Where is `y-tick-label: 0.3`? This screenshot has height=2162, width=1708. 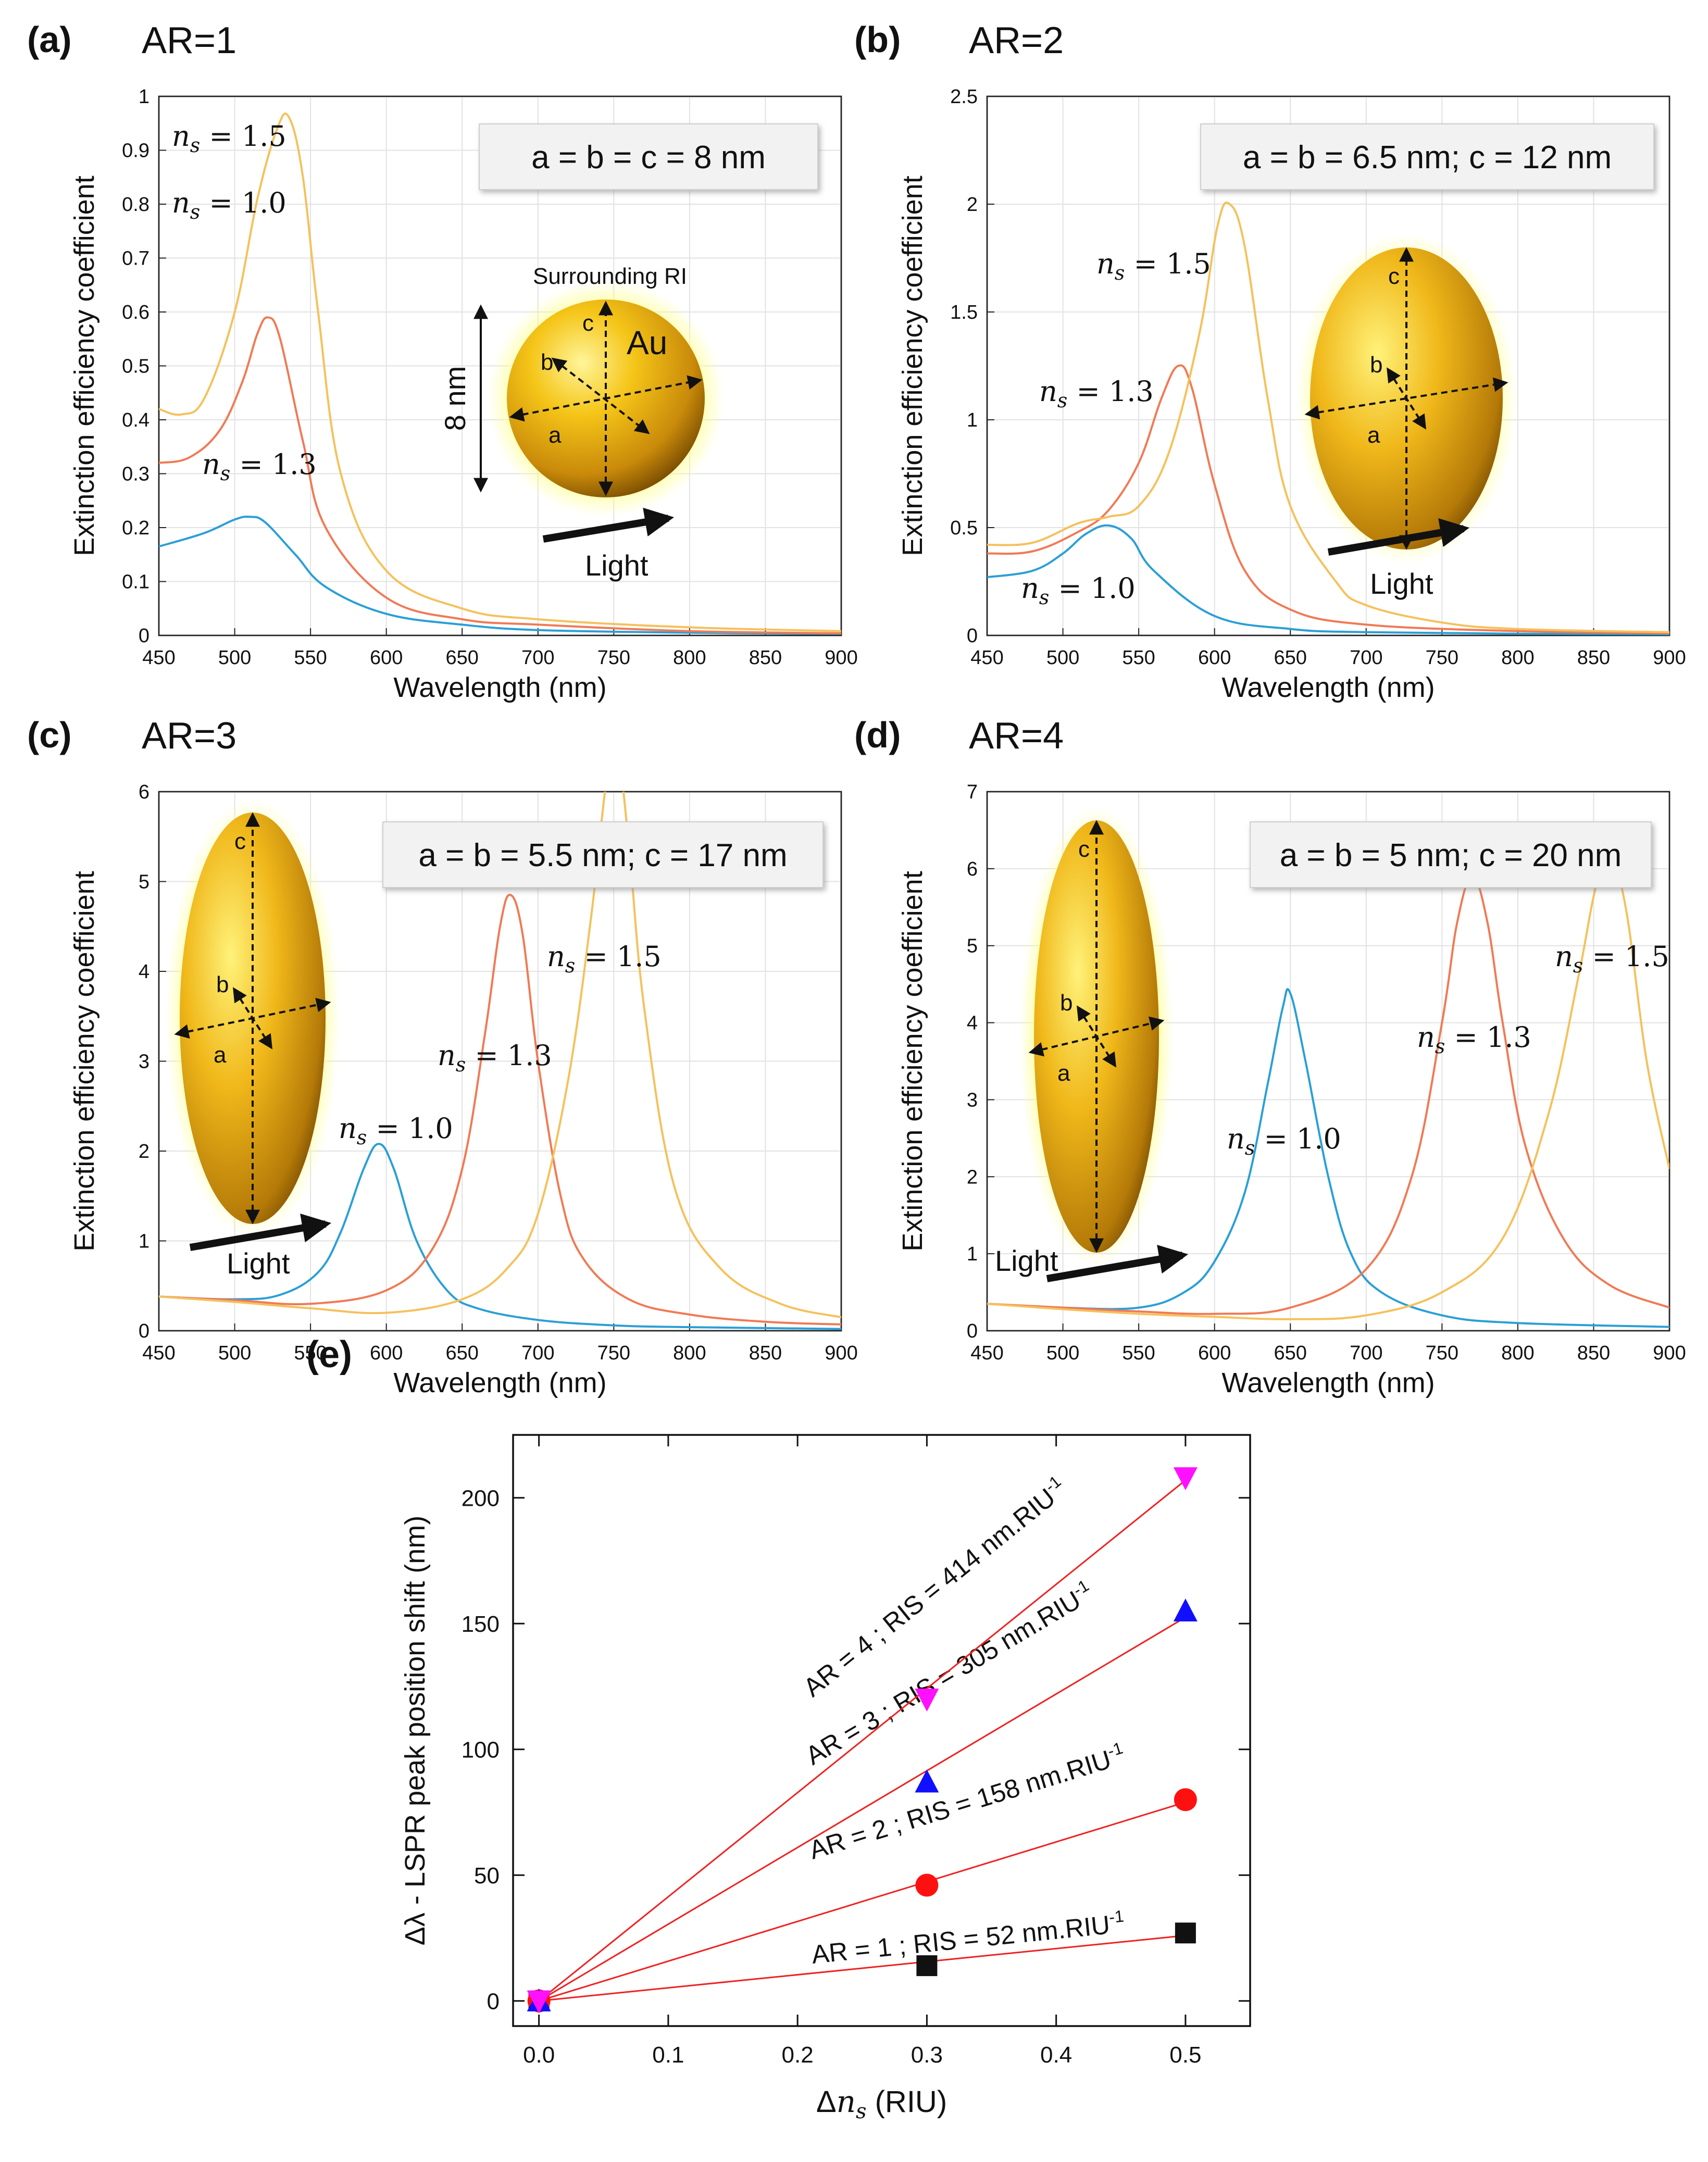
y-tick-label: 0.3 is located at coordinates (135, 474).